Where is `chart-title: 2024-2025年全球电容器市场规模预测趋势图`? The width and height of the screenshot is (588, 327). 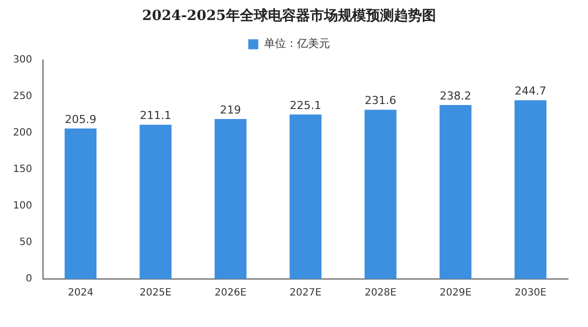
chart-title: 2024-2025年全球电容器市场规模预测趋势图 is located at coordinates (289, 15).